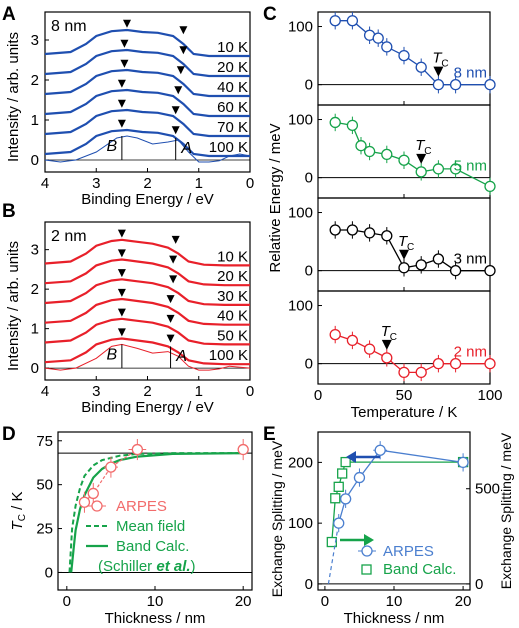 The image size is (519, 628). Describe the element at coordinates (232, 87) in the screenshot. I see `temperature-label: 40 K` at that location.